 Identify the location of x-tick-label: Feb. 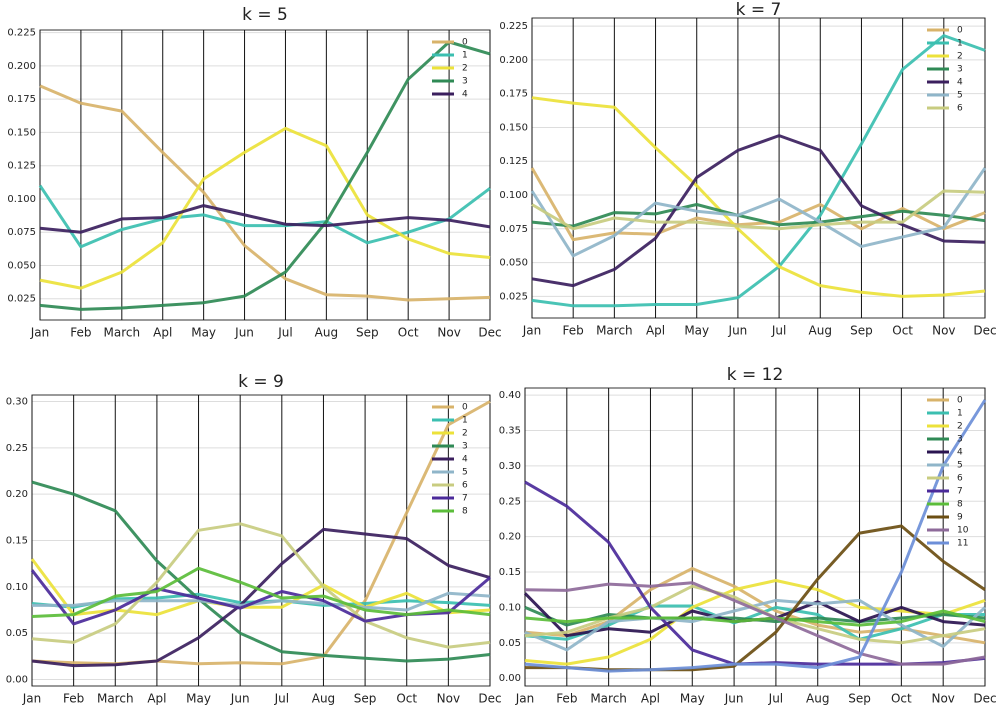
(73, 699).